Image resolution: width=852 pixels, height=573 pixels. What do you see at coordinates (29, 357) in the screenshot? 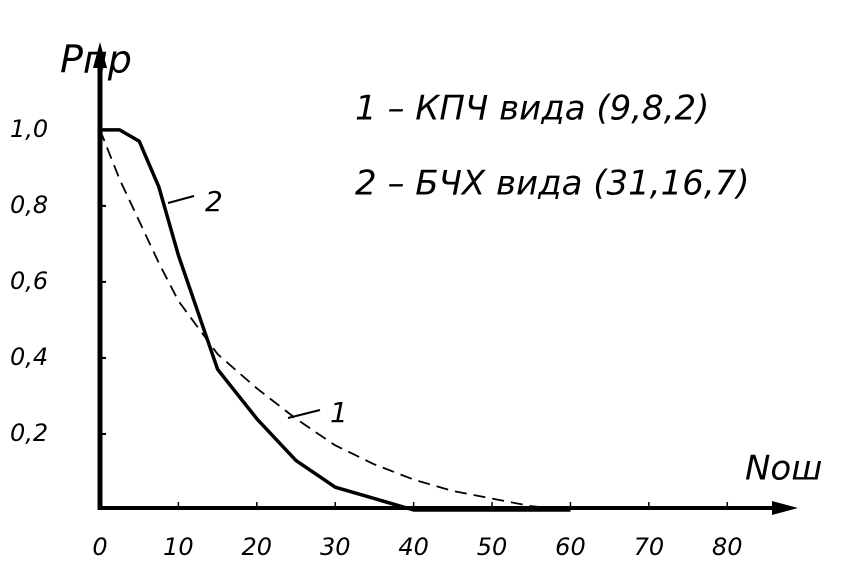
I see `y-tick-label: 0,4` at bounding box center [29, 357].